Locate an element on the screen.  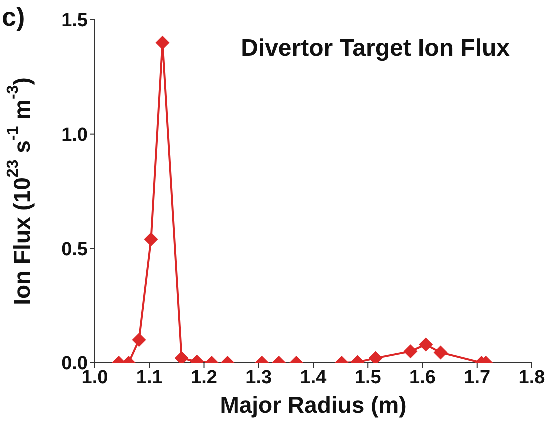
y-tick-label: 1.0 is located at coordinates (75, 135).